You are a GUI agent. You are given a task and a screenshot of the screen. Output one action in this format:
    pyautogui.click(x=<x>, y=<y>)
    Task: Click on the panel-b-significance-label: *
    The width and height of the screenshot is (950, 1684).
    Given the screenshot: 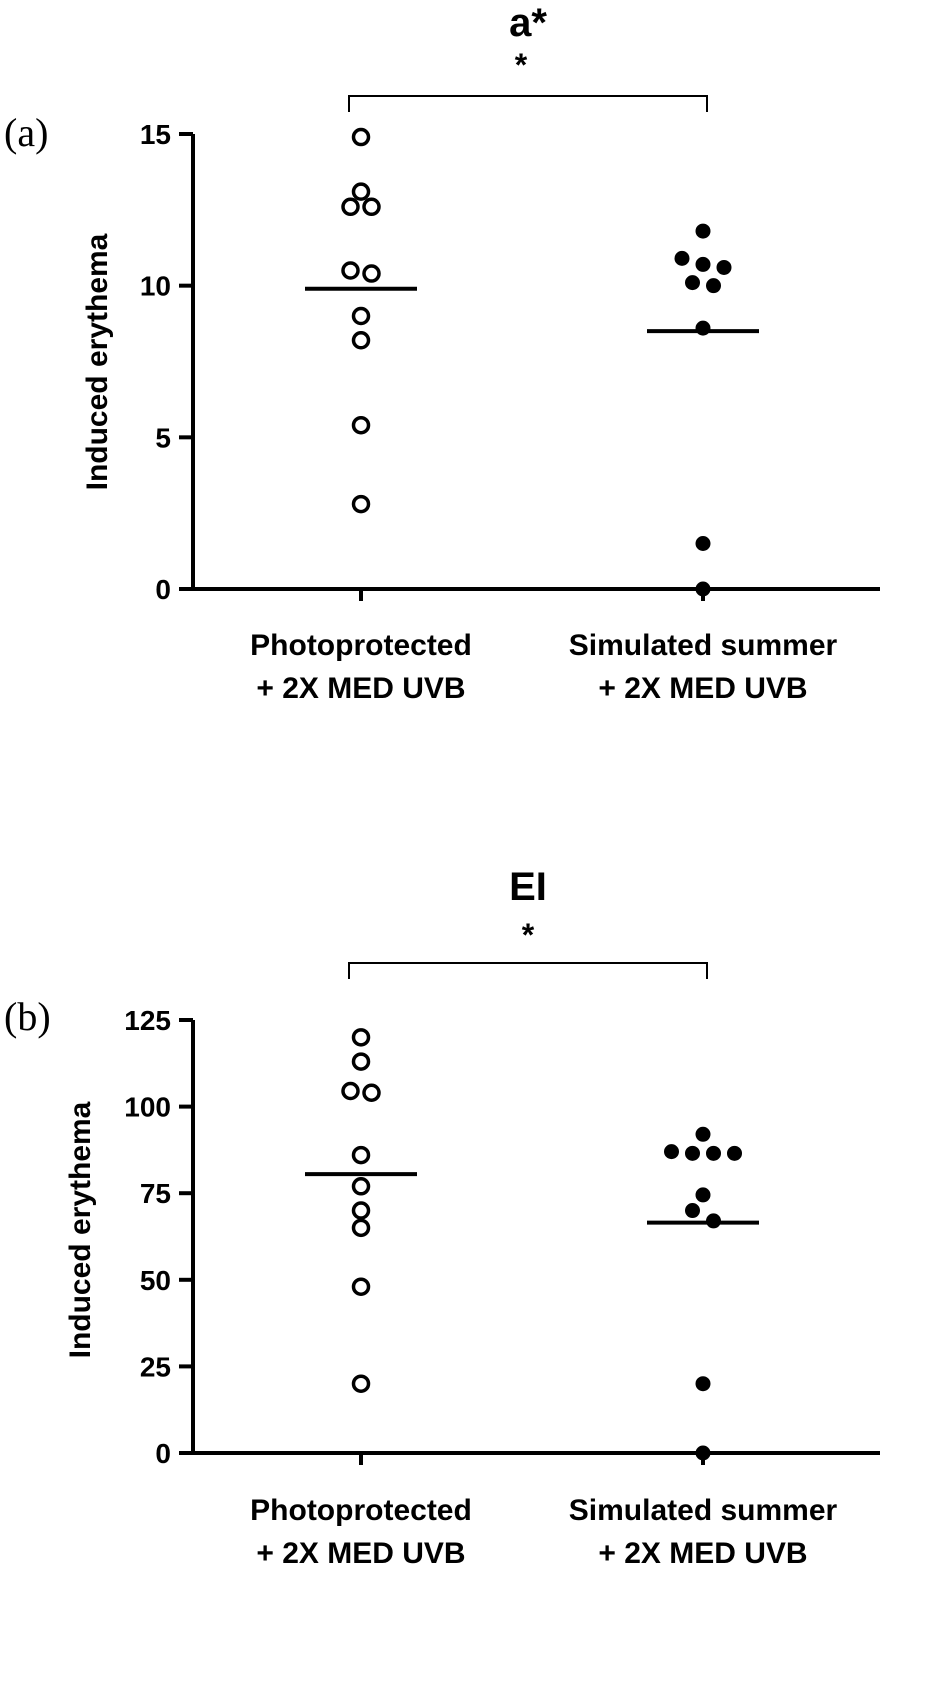 What is the action you would take?
    pyautogui.click(x=528, y=935)
    